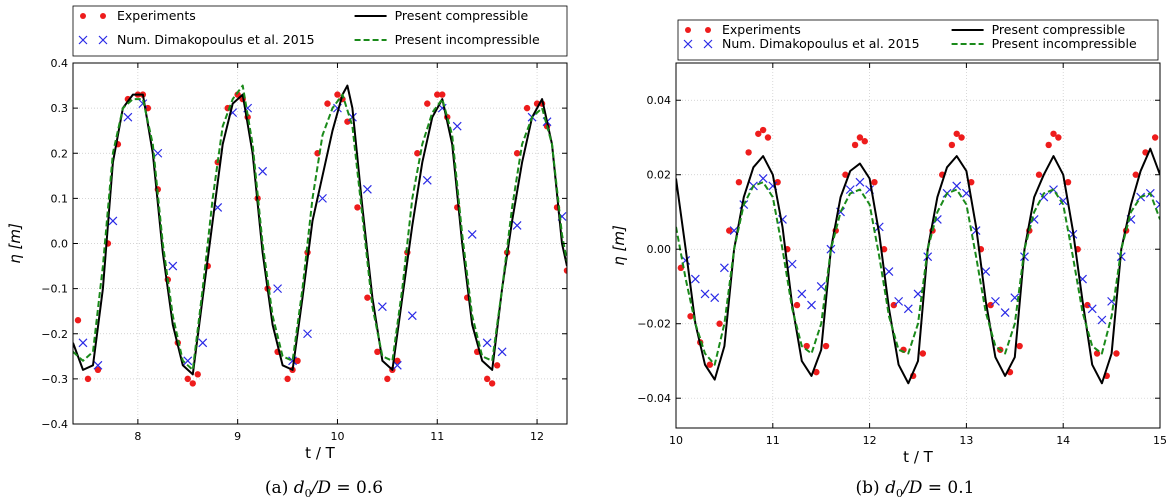 This screenshot has width=1173, height=498. I want to click on caption-value: = 0.1, so click(948, 488).